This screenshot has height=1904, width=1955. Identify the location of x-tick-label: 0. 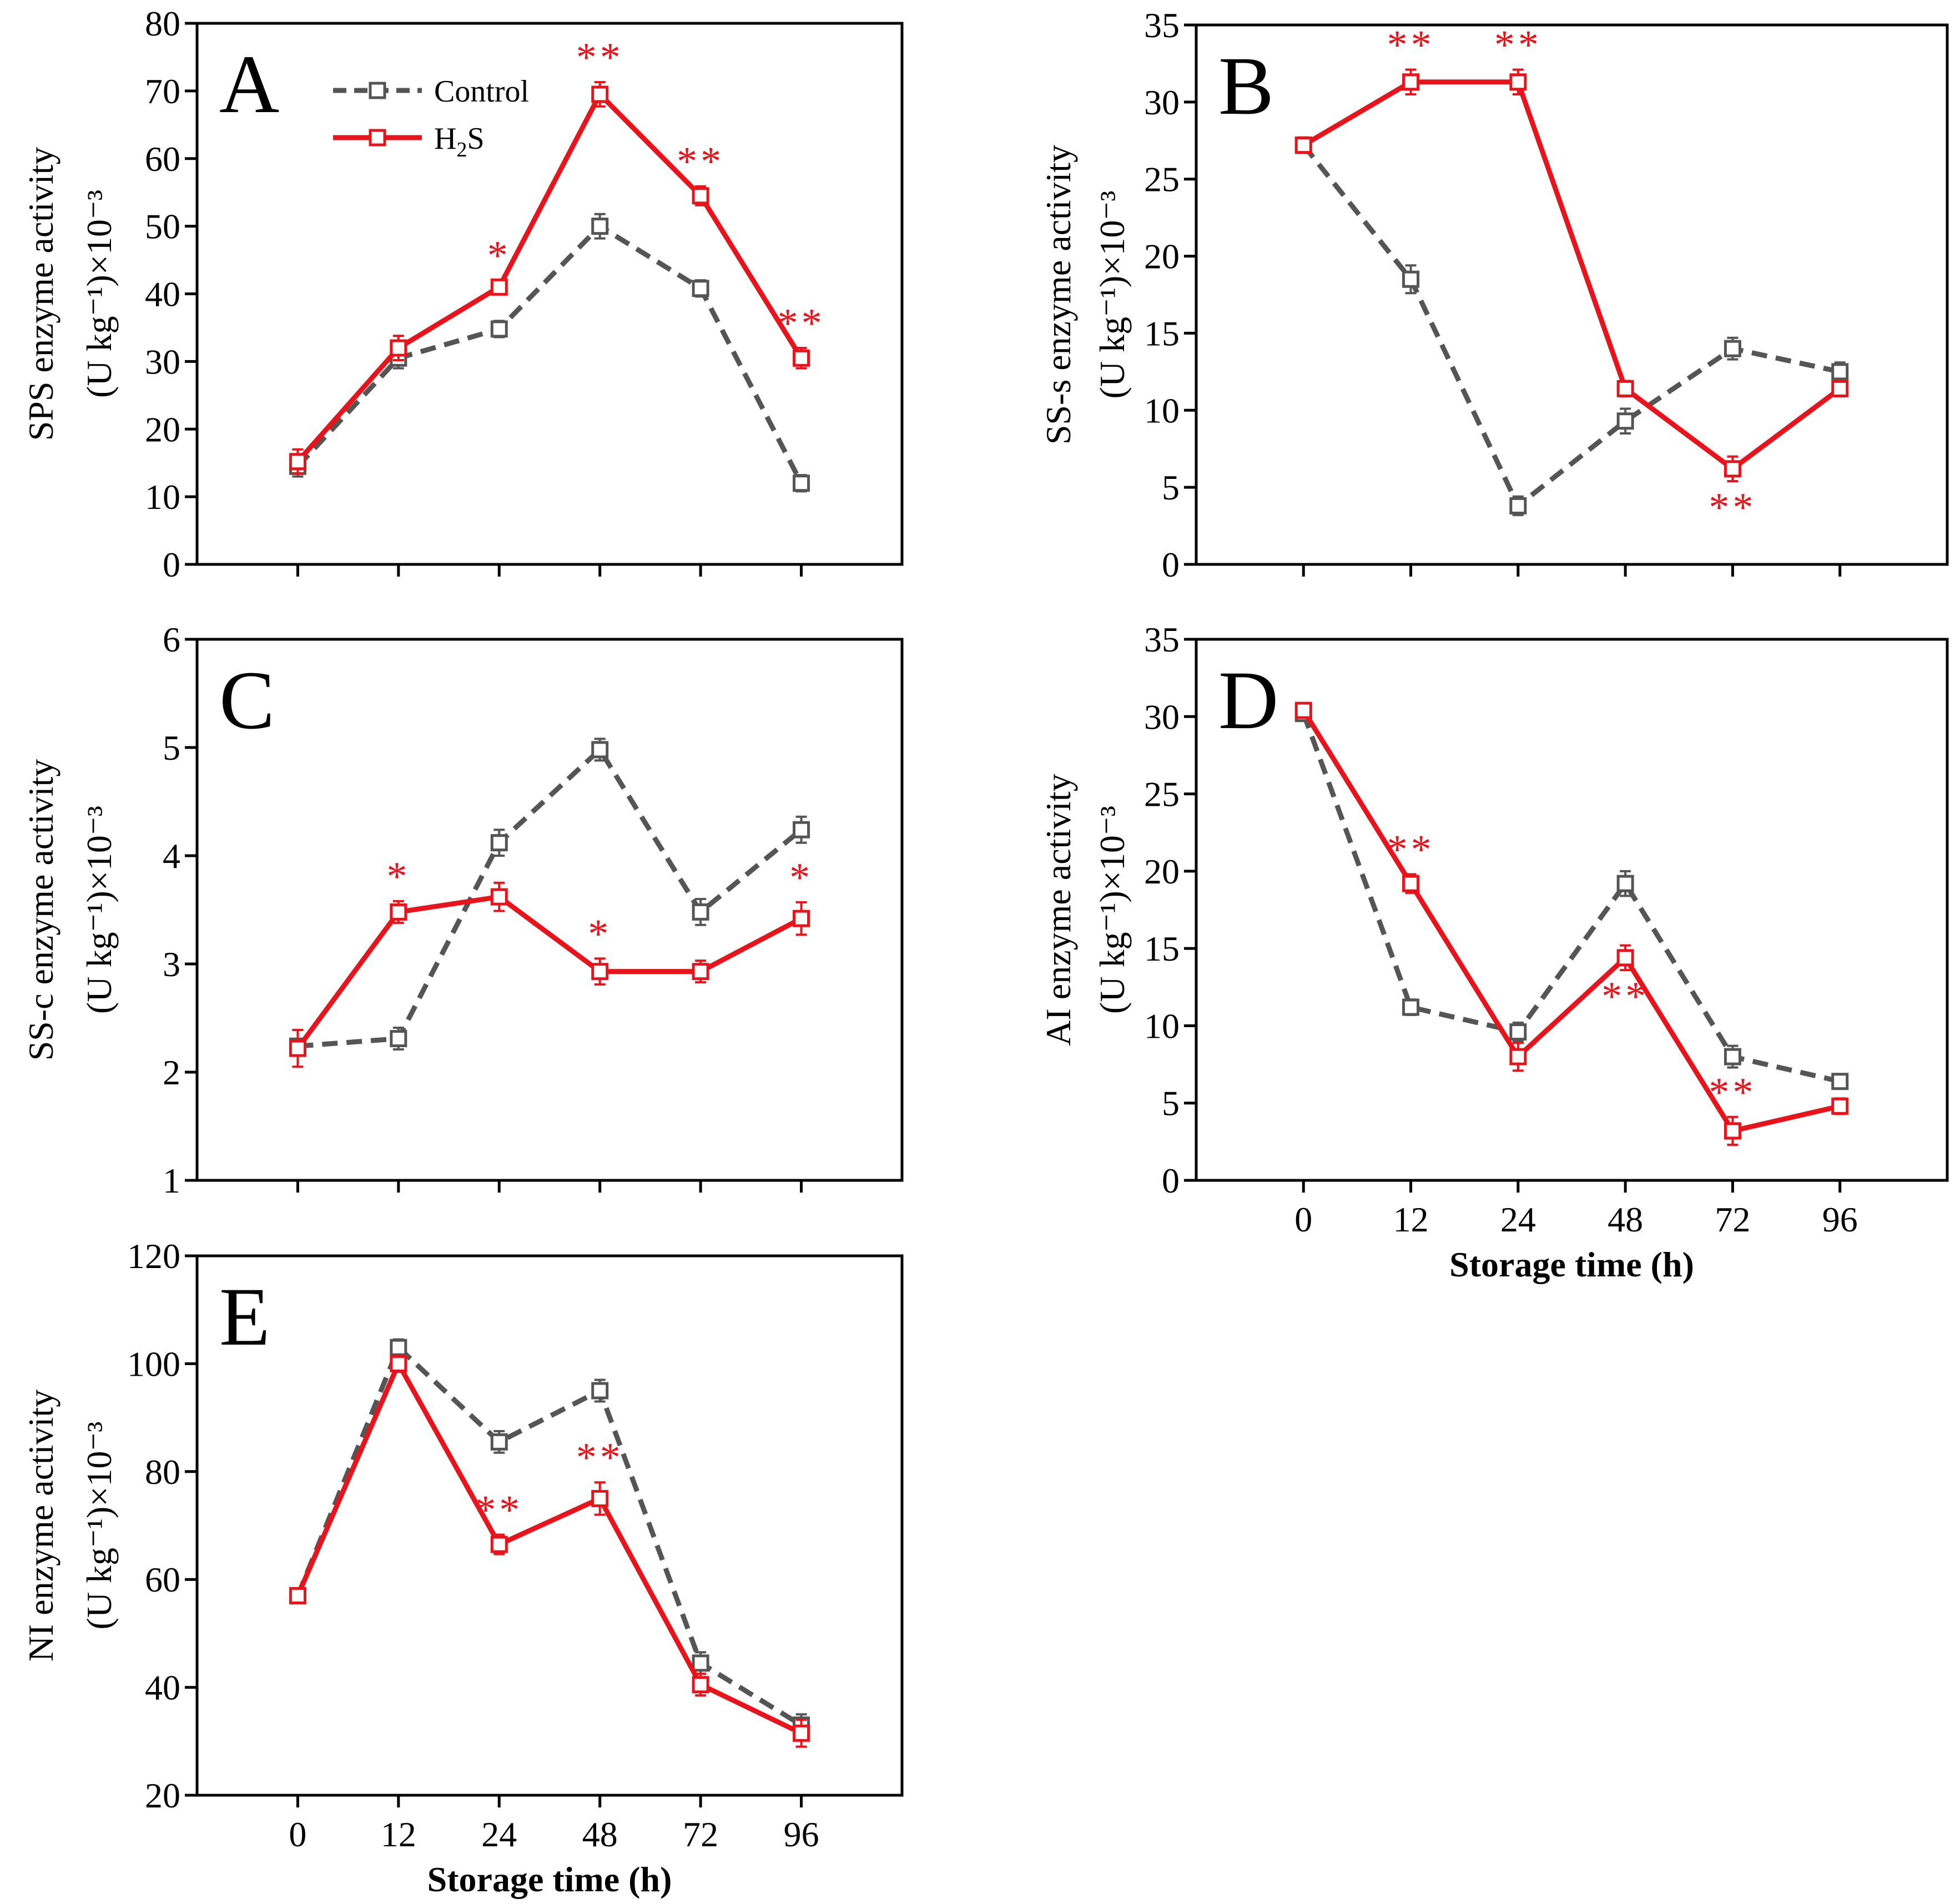
(1303, 1219).